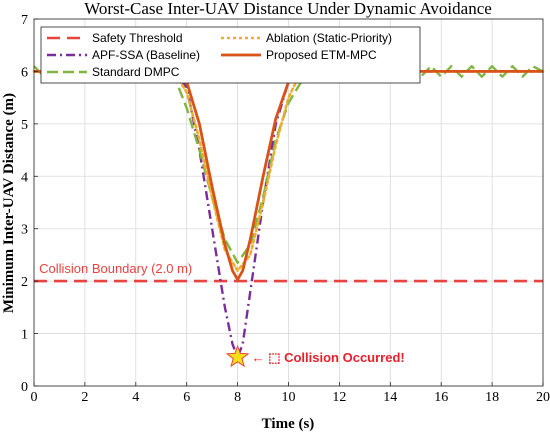 The image size is (550, 433). Describe the element at coordinates (288, 424) in the screenshot. I see `x-axis-label: Time (s)` at that location.